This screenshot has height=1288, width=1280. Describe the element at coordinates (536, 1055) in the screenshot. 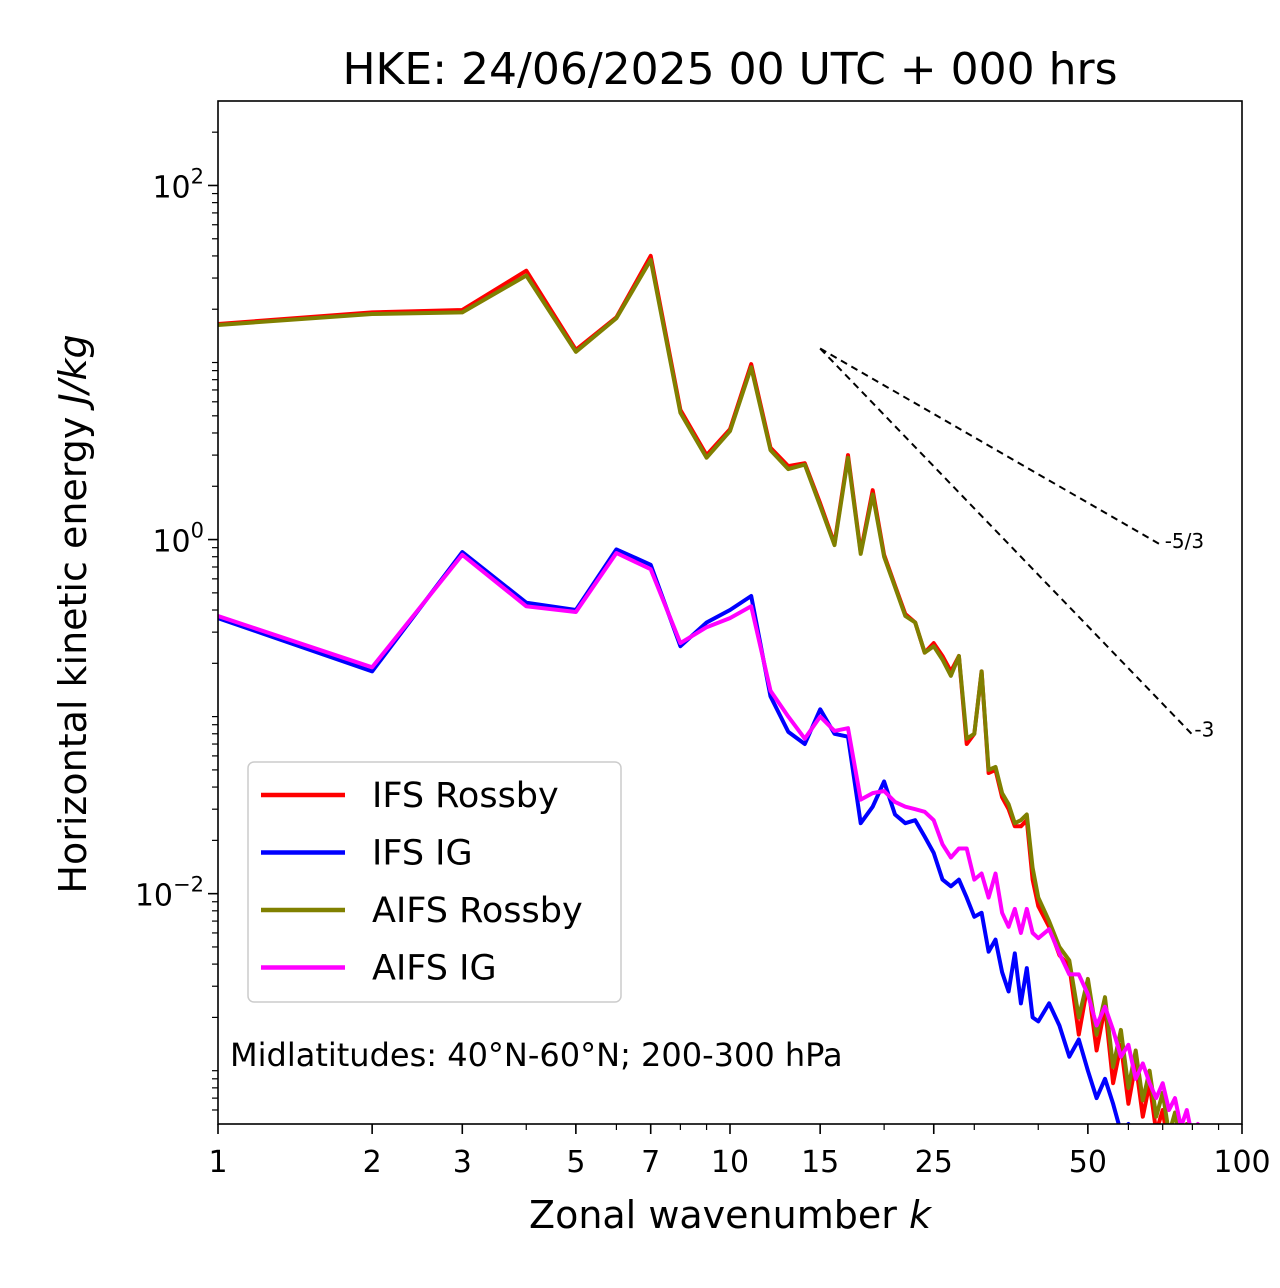

I see `region-annotation: Midlatitudes: 40°N-60°N; 200-300 hPa` at that location.